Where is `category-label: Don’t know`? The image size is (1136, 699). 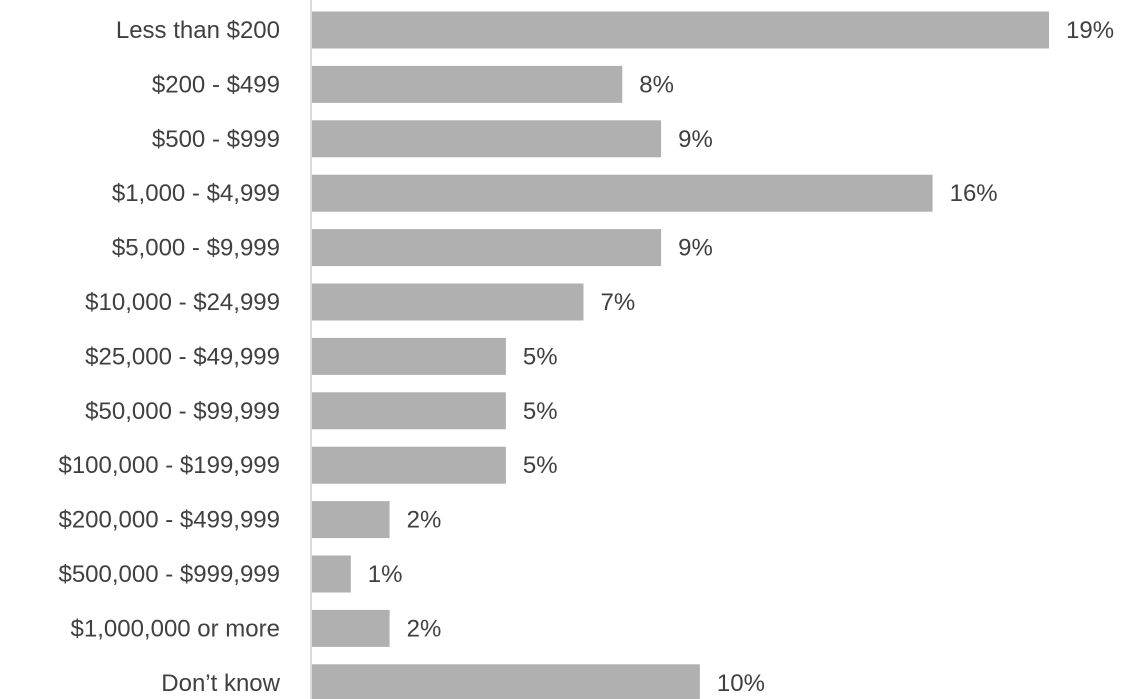
category-label: Don’t know is located at coordinates (220, 683).